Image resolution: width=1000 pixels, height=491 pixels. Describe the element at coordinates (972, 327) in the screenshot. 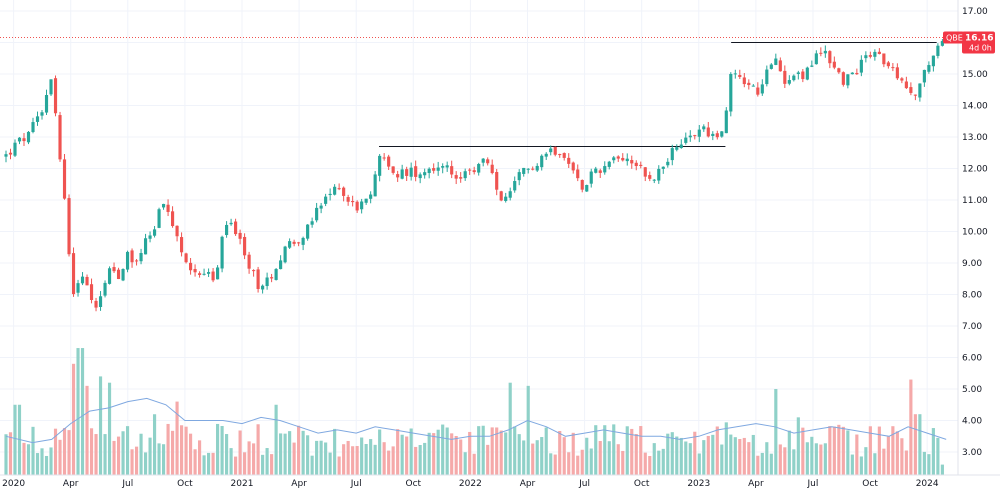

I see `y-tick-label: 7.00` at that location.